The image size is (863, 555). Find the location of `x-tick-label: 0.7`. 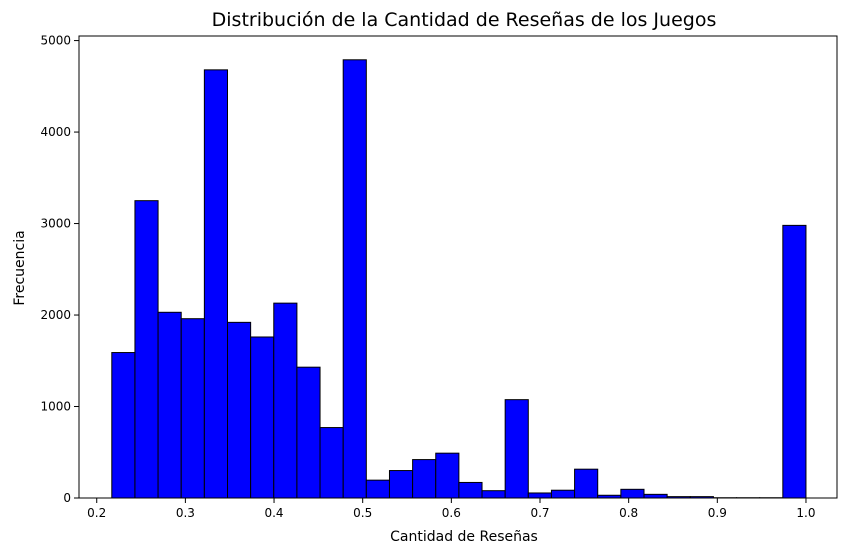

x-tick-label: 0.7 is located at coordinates (539, 513).